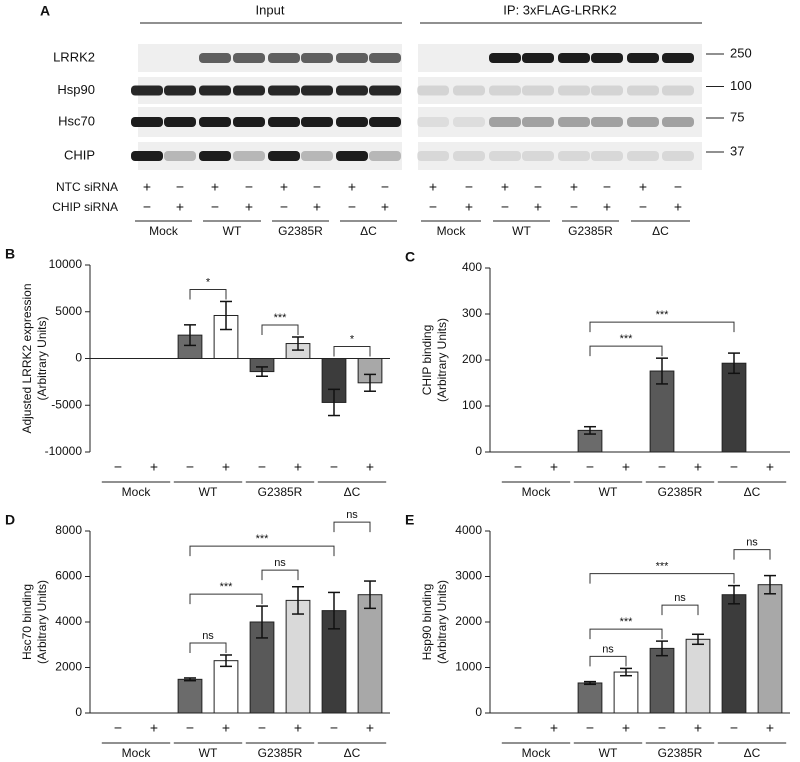 The height and width of the screenshot is (762, 800). What do you see at coordinates (64, 451) in the screenshot?
I see `y-tick-label: -10000` at bounding box center [64, 451].